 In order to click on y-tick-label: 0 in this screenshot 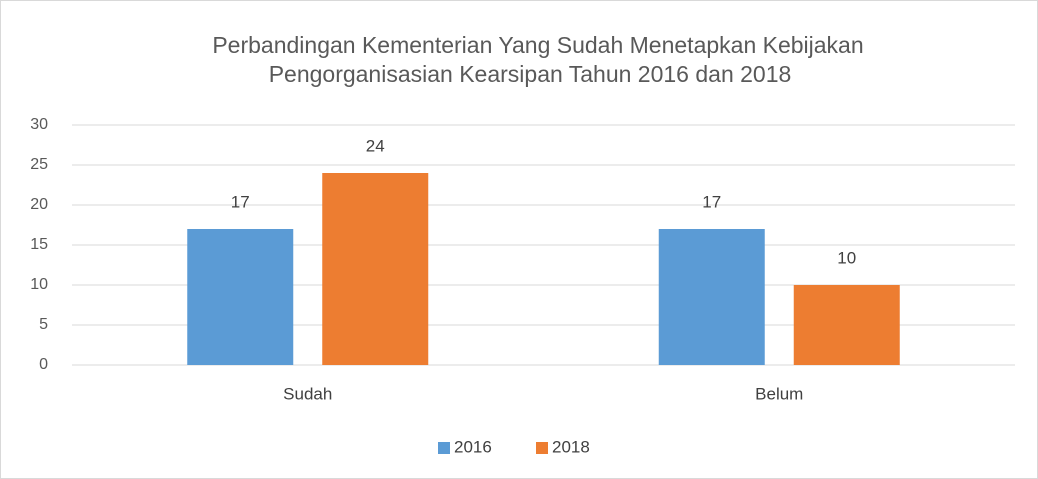, I will do `click(43, 364)`.